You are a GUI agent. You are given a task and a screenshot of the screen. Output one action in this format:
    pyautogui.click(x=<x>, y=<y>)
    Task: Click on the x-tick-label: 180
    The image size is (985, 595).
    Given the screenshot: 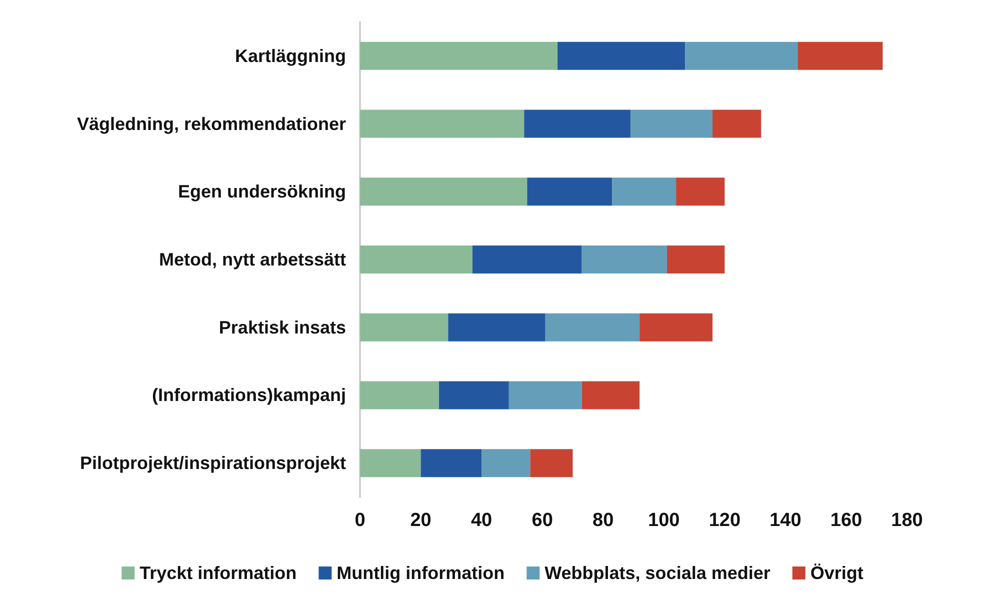 What is the action you would take?
    pyautogui.click(x=907, y=520)
    